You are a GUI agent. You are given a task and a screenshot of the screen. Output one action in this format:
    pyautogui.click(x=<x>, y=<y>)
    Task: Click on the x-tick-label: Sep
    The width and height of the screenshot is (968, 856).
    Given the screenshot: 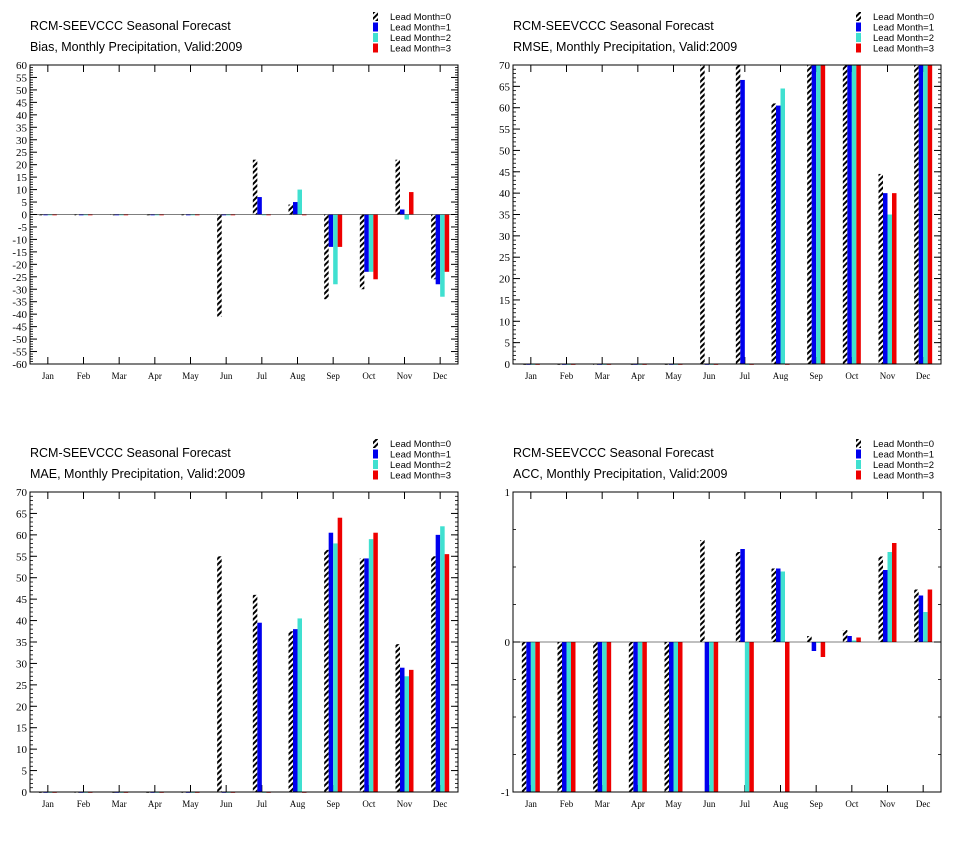 What is the action you would take?
    pyautogui.click(x=333, y=376)
    